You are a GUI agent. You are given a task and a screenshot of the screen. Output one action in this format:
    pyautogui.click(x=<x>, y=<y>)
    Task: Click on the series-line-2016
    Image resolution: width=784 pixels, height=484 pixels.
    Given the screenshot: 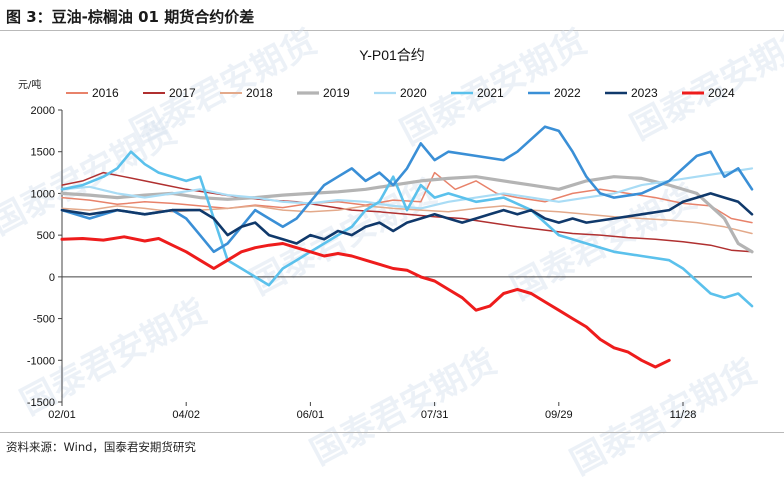 What is the action you would take?
    pyautogui.click(x=407, y=197)
    